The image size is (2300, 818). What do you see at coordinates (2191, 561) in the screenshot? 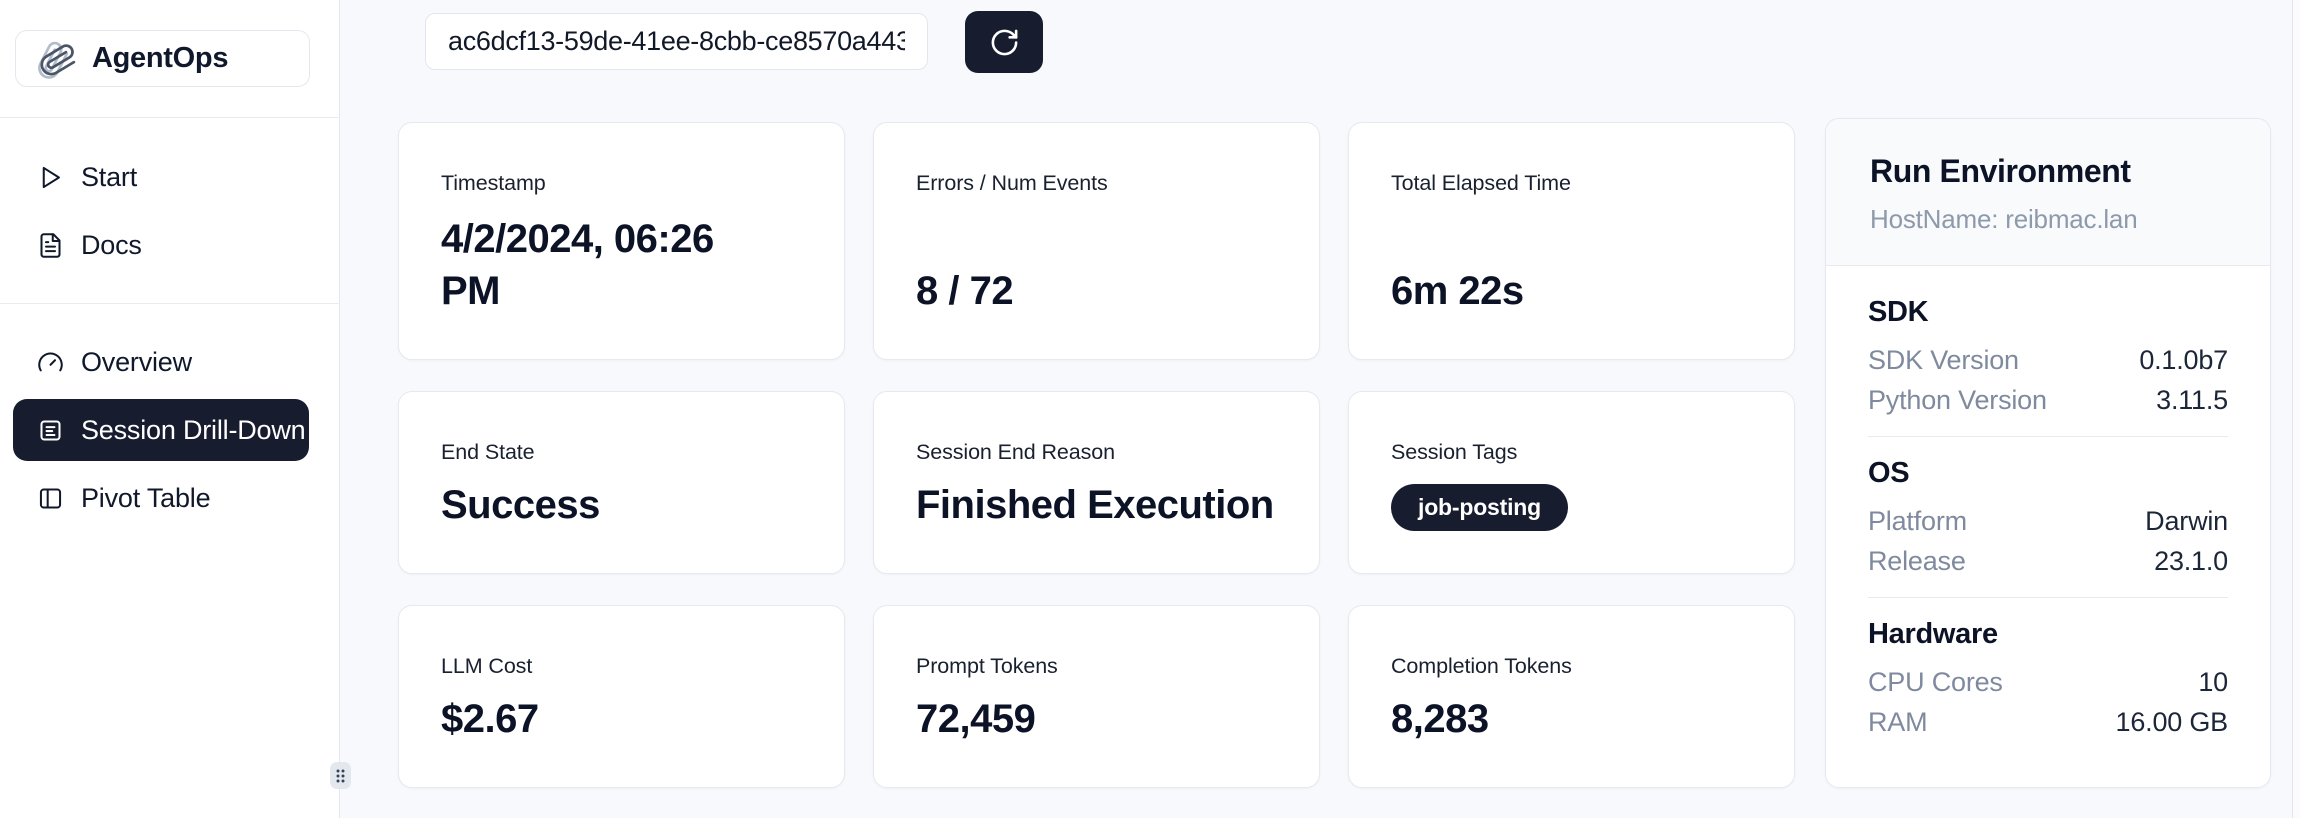
I see `env-row-value: 23.1.0` at bounding box center [2191, 561].